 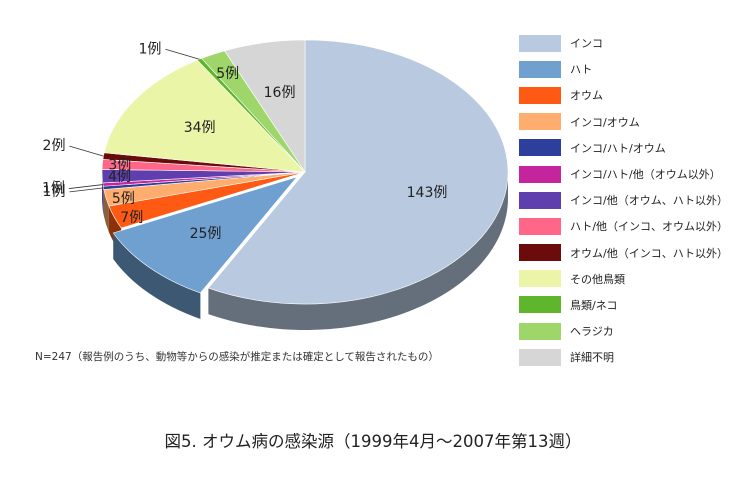 I want to click on legend-item: インコ/他（オウム、ハト以外）, so click(x=631, y=200).